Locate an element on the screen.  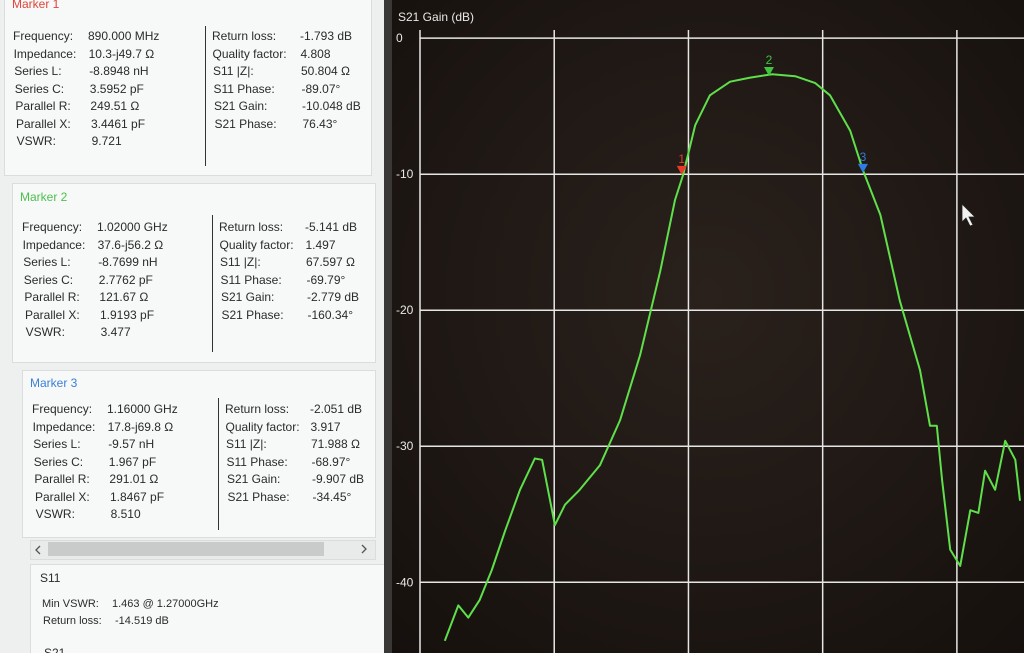
field-value: 10.3-j49.7 Ω is located at coordinates (121, 53).